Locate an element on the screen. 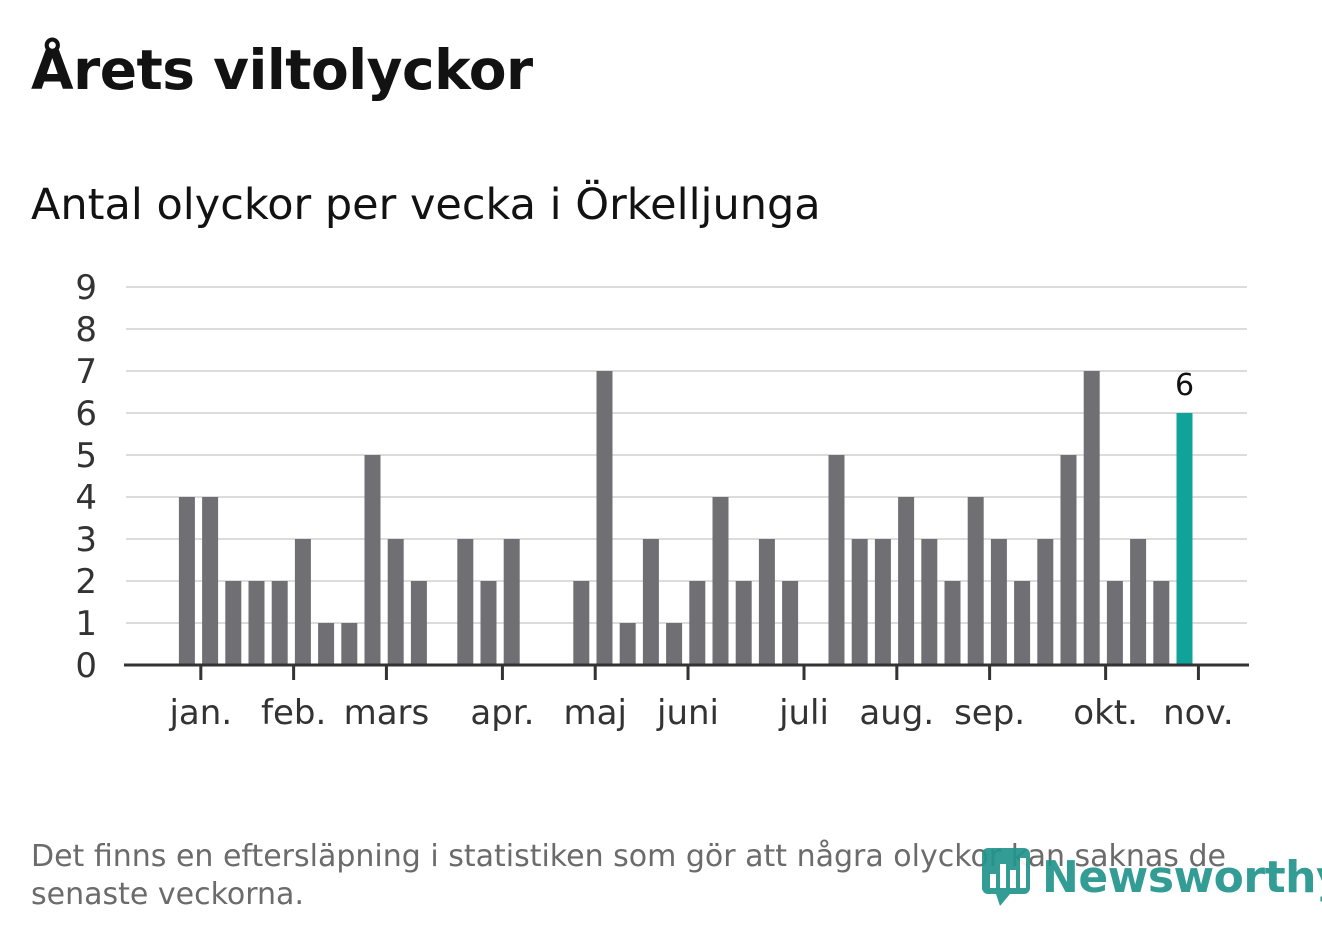 This screenshot has width=1322, height=939. y-tick-label: 0 is located at coordinates (86, 666).